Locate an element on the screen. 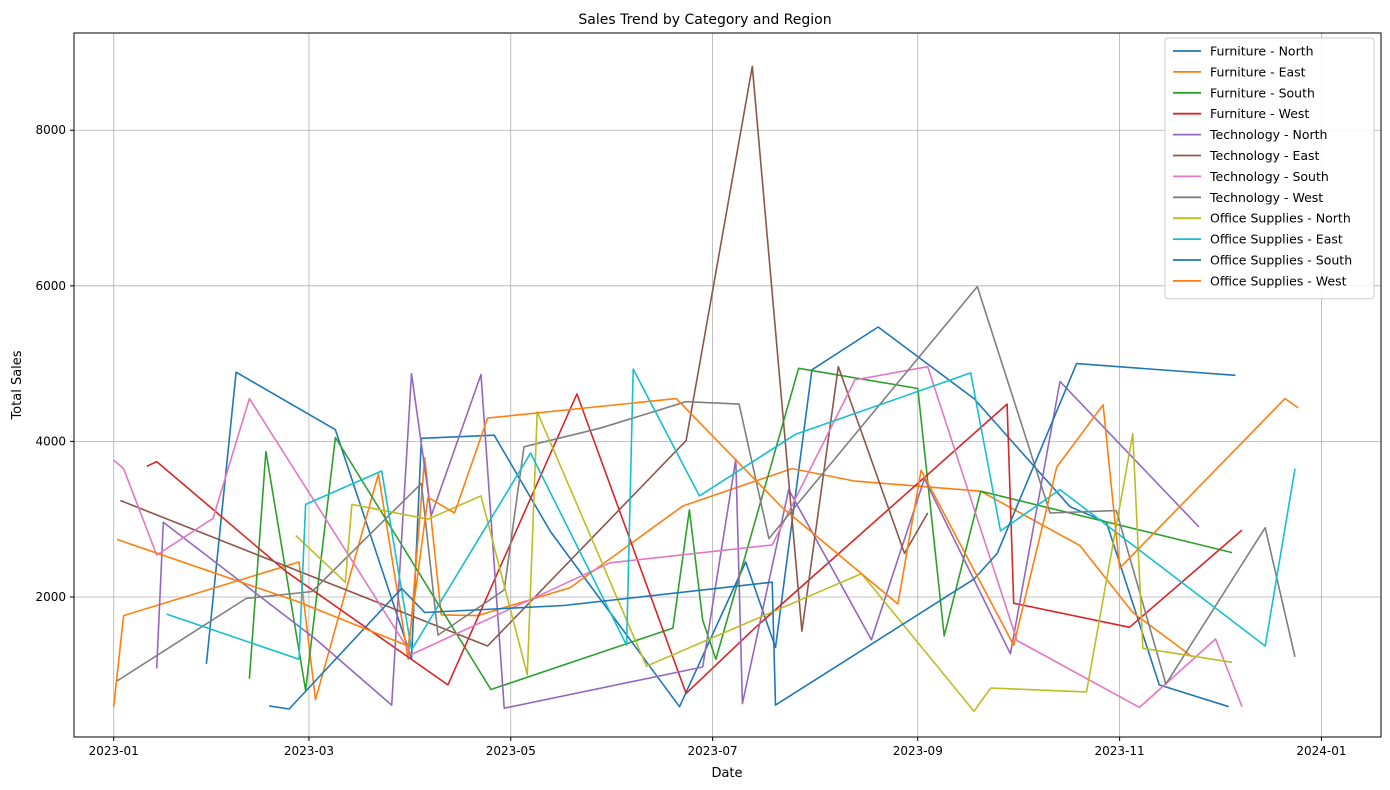 Image resolution: width=1390 pixels, height=790 pixels. x-tick-label: 2023-05 is located at coordinates (511, 751).